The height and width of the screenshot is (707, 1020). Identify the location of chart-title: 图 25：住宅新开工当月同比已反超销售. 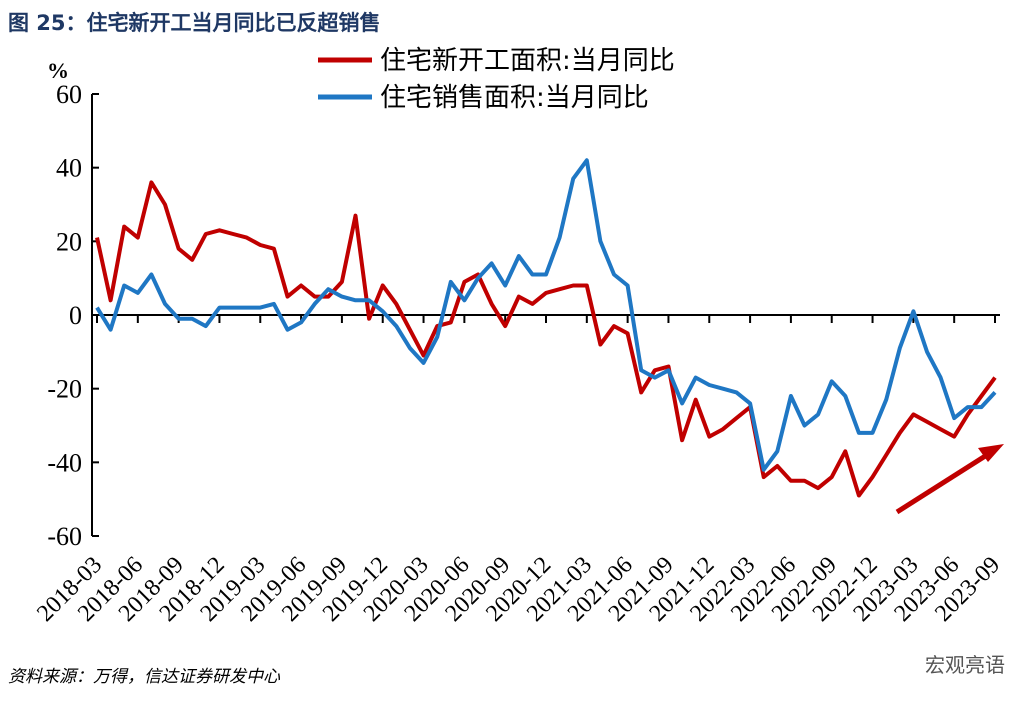
(194, 23).